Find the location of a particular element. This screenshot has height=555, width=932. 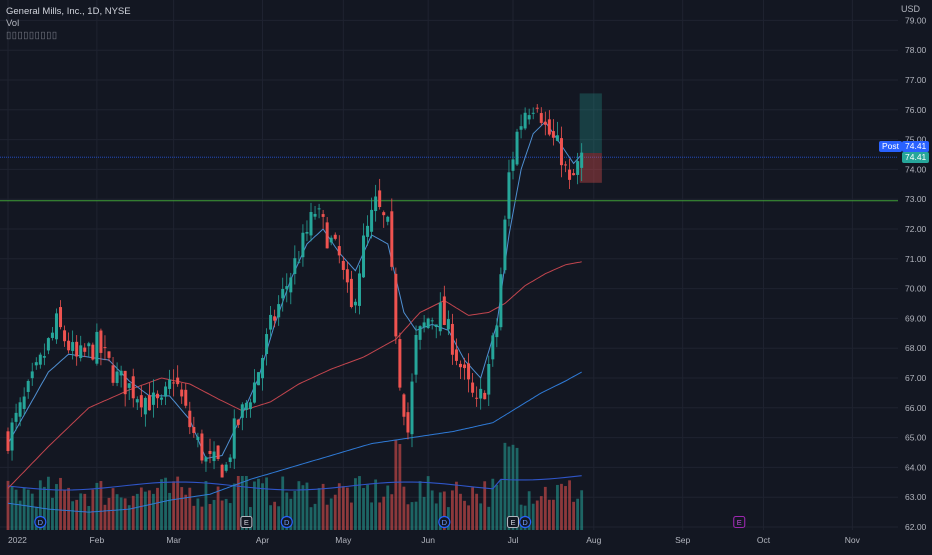

dividend-marker is located at coordinates (444, 522).